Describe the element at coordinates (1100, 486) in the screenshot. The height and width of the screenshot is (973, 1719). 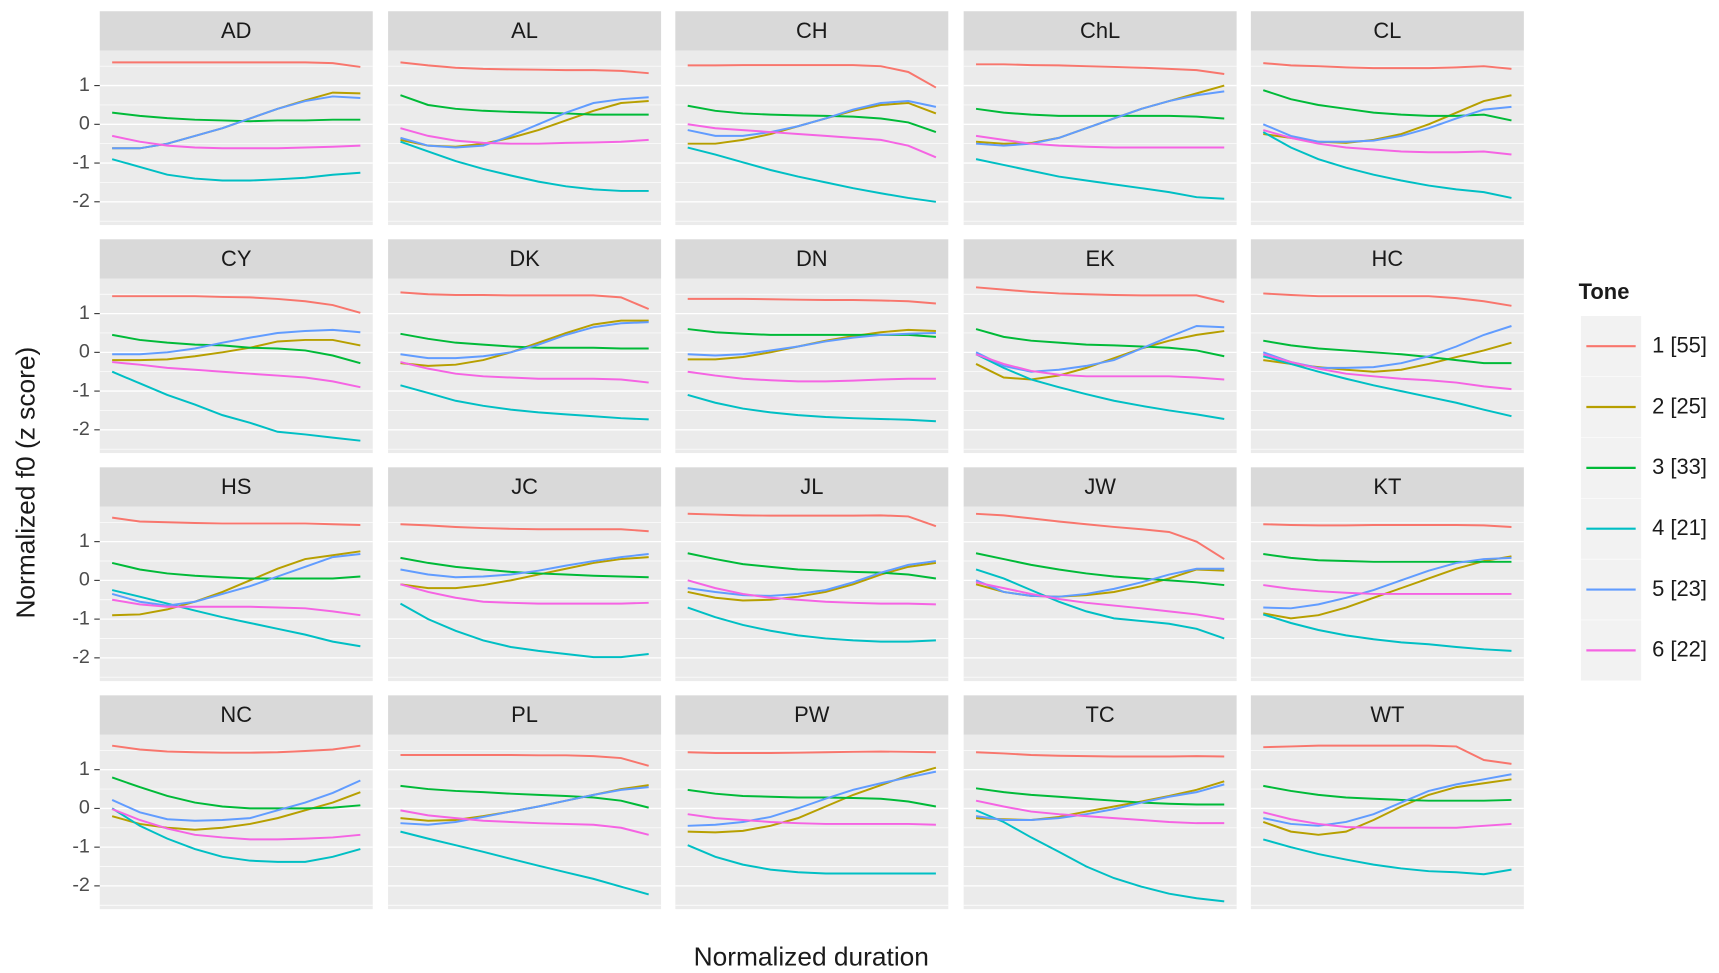
I see `strip-label: JW` at that location.